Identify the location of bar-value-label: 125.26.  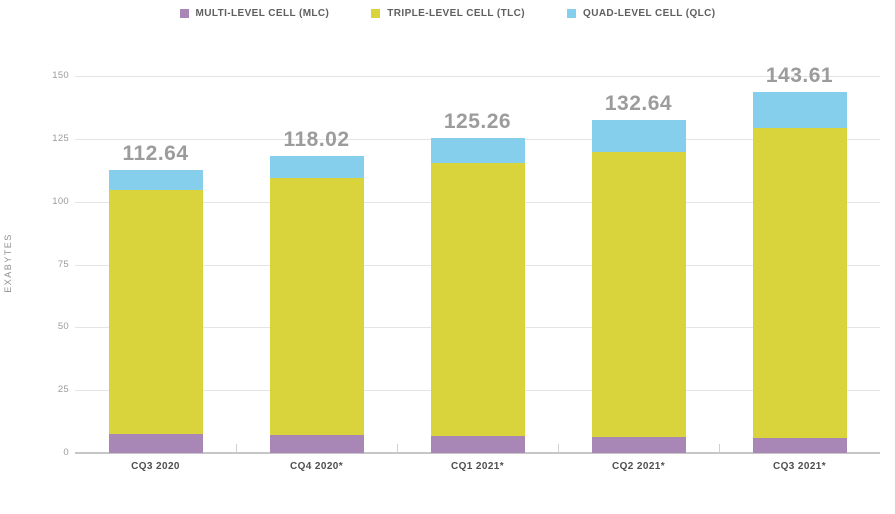
(477, 122).